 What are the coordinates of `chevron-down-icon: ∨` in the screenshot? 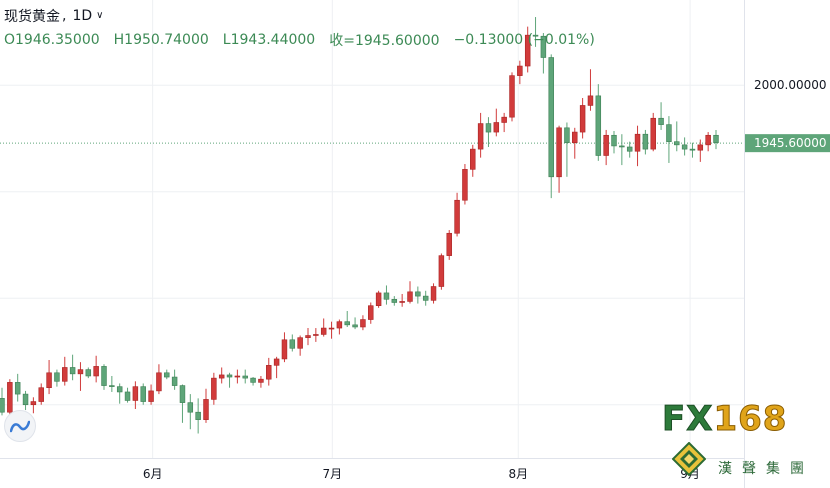 It's located at (100, 15).